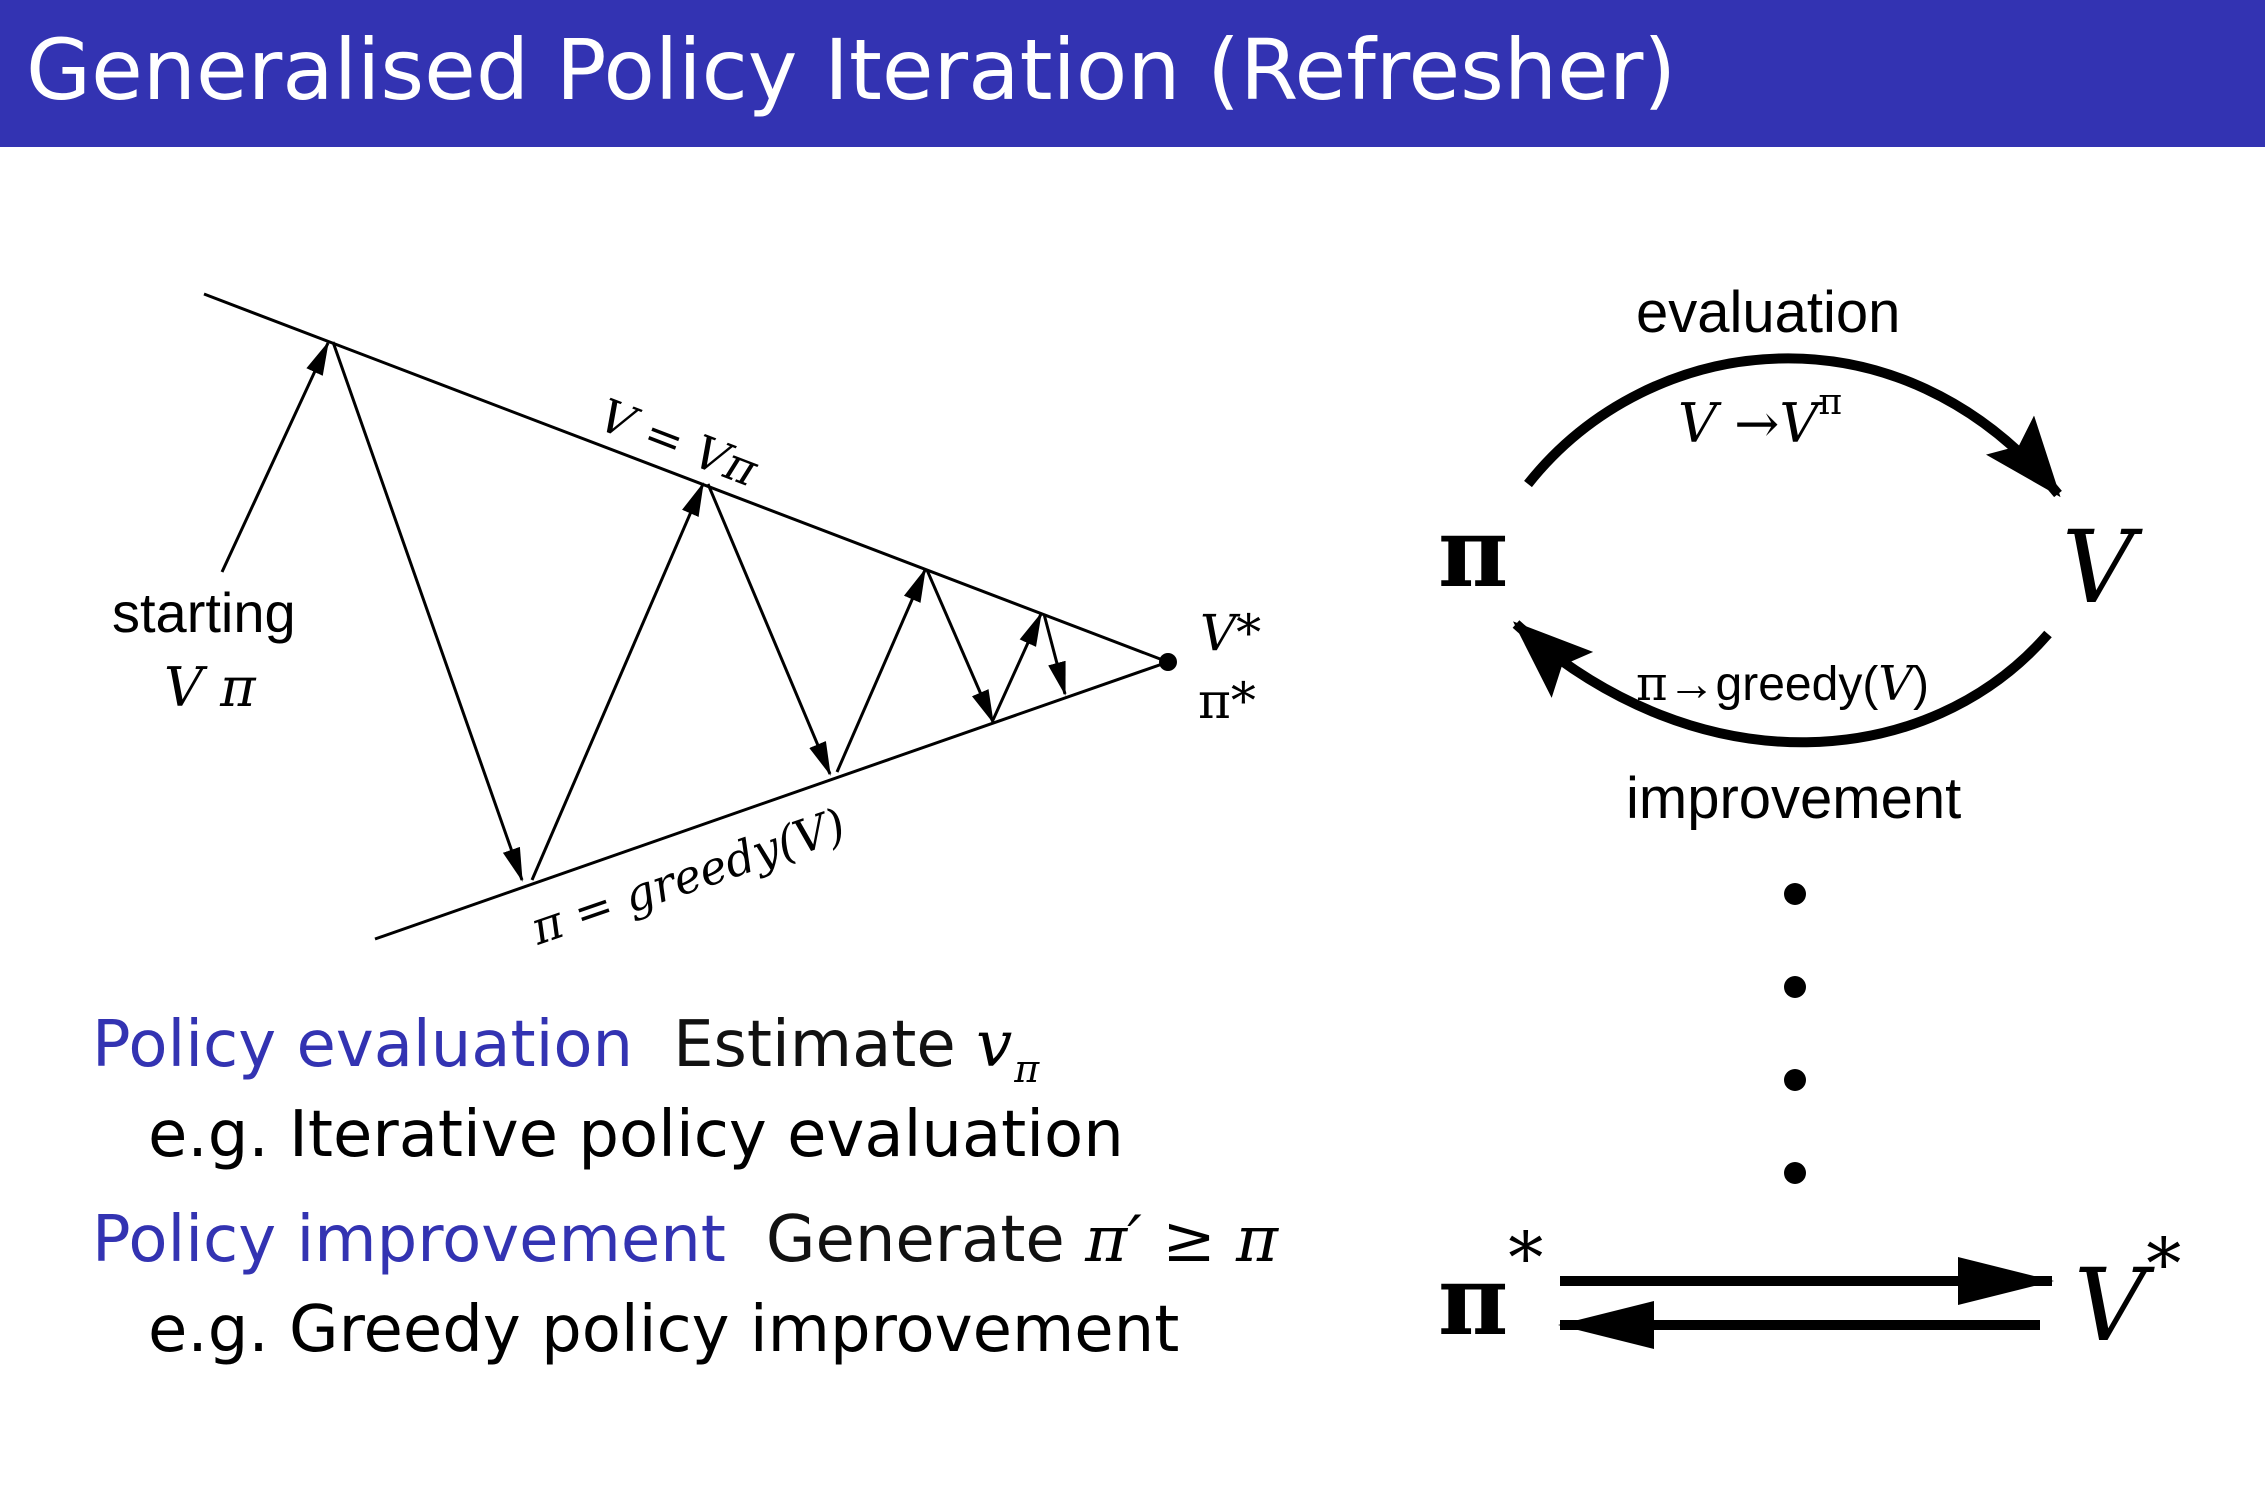 The image size is (2265, 1498). Describe the element at coordinates (851, 70) in the screenshot. I see `slide-title: Generalised Policy Iteration (Refresher)` at that location.